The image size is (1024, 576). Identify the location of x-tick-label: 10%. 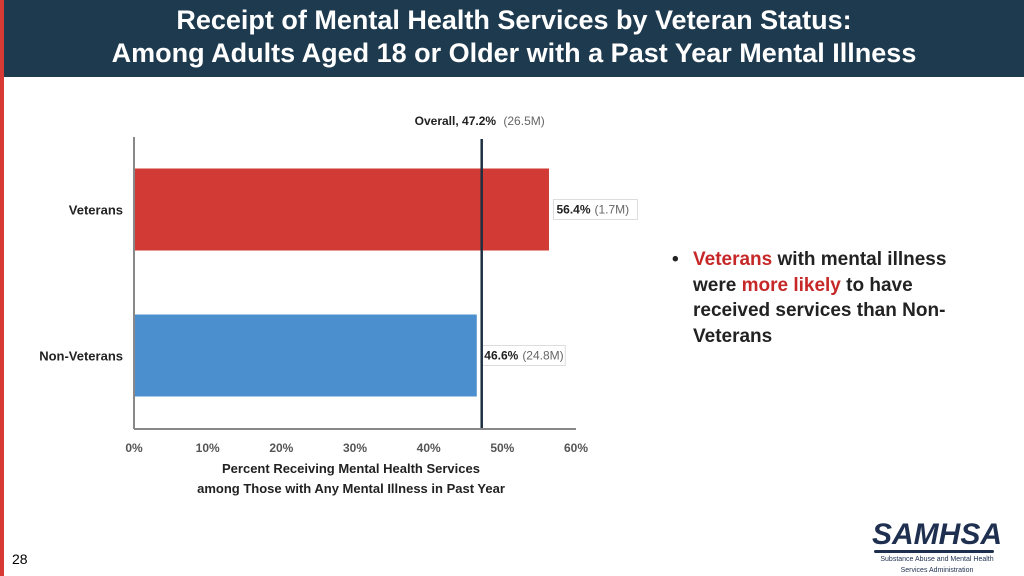
(208, 448).